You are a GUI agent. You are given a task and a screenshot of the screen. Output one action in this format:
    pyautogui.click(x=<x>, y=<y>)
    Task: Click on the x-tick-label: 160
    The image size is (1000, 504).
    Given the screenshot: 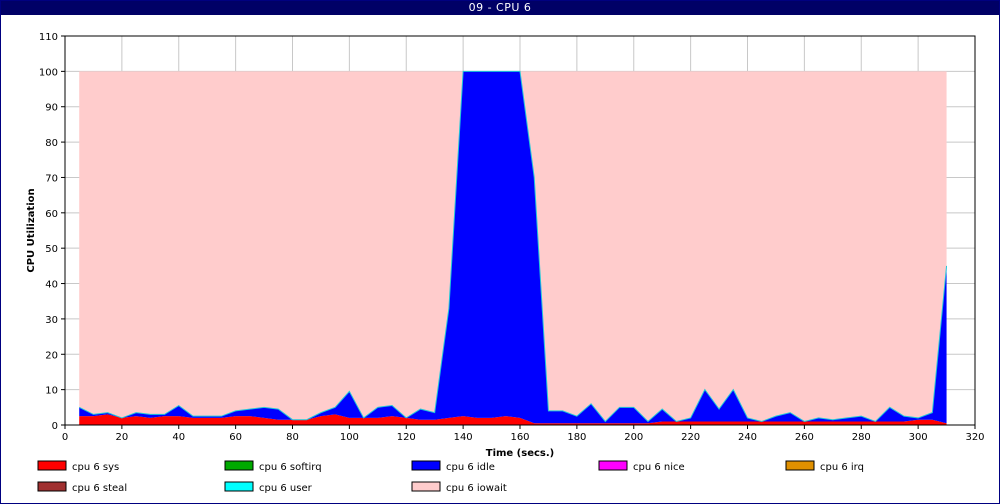 What is the action you would take?
    pyautogui.click(x=519, y=437)
    